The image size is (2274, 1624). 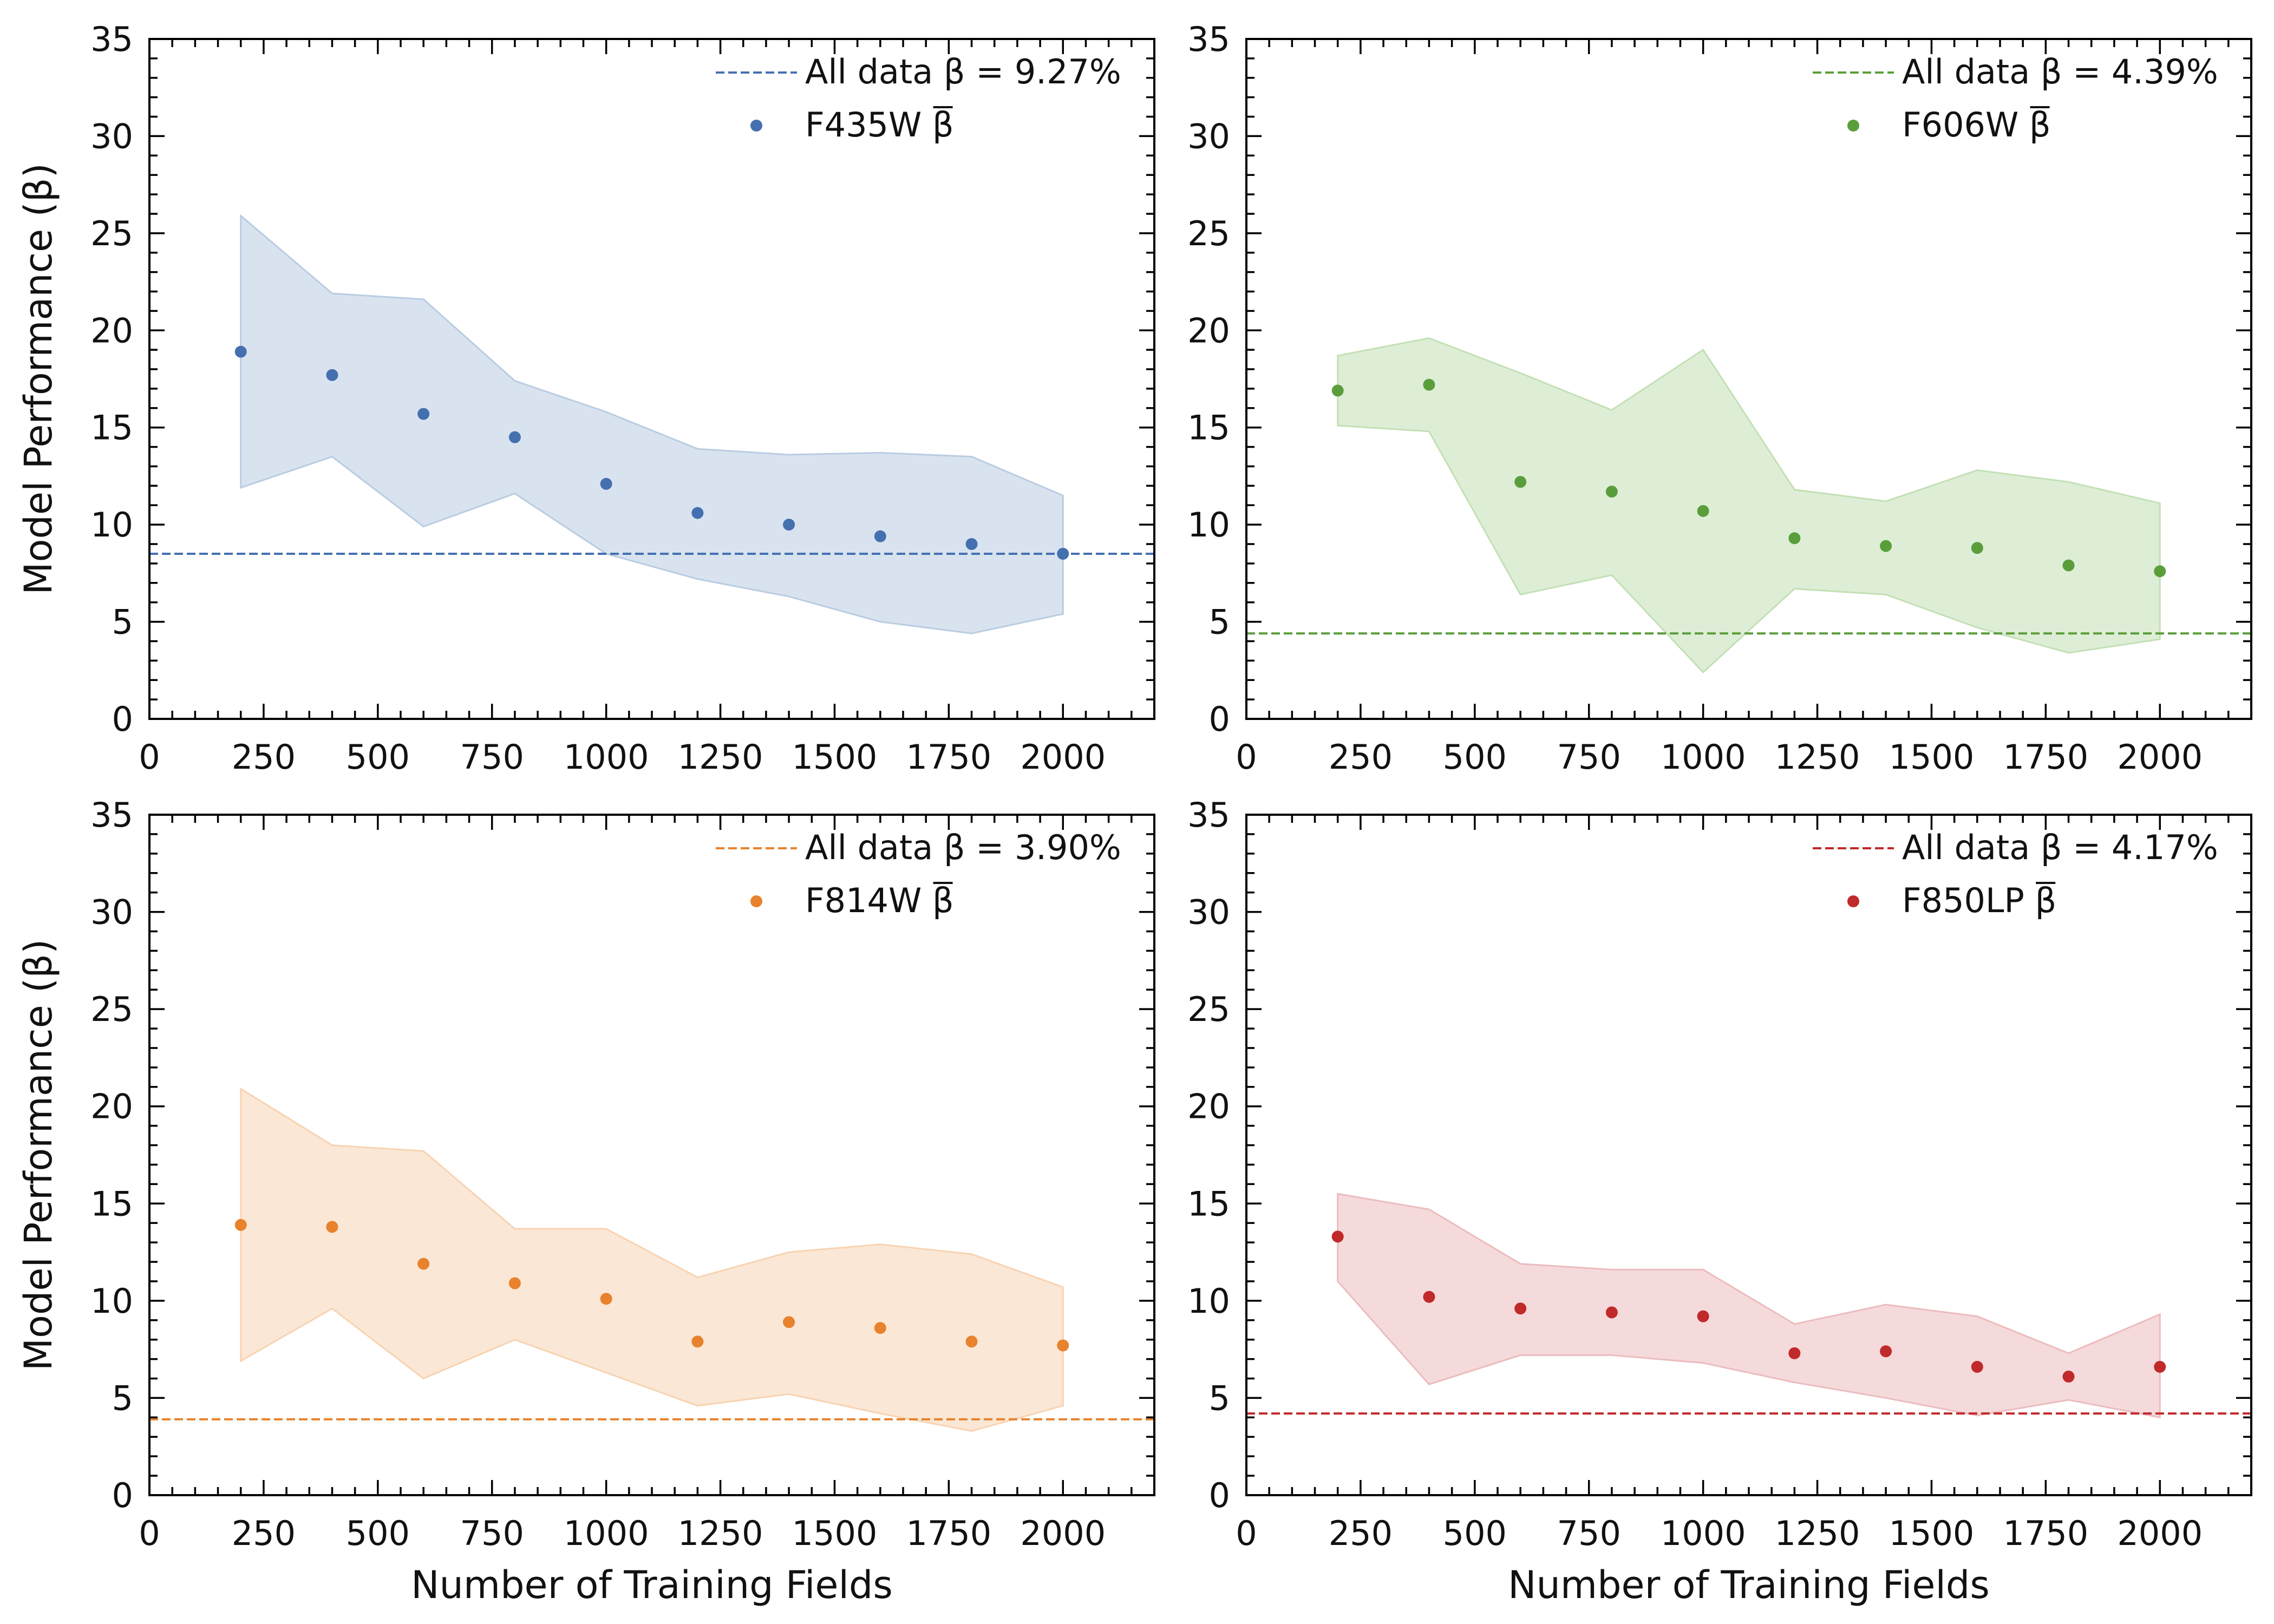 I want to click on x-tick-label: 250, so click(x=1361, y=1533).